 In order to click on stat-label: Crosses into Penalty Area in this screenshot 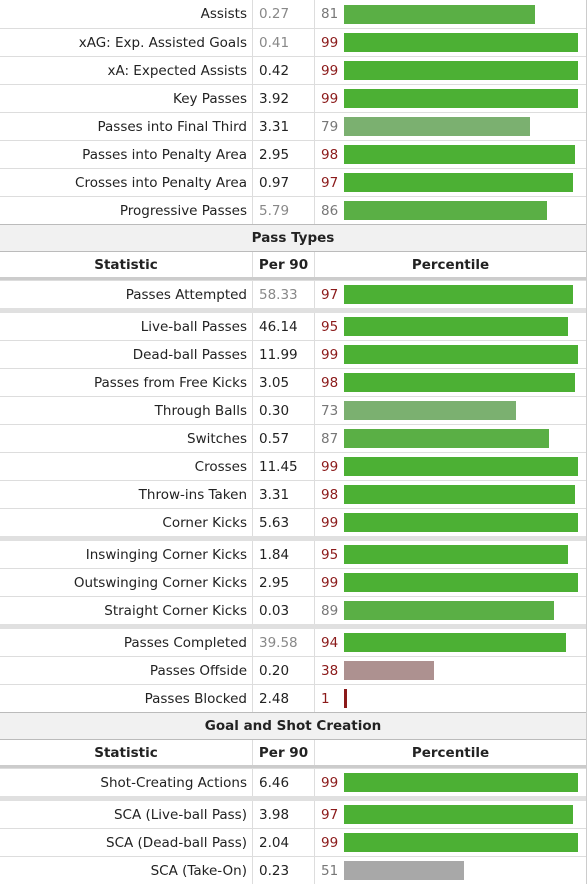, I will do `click(126, 182)`.